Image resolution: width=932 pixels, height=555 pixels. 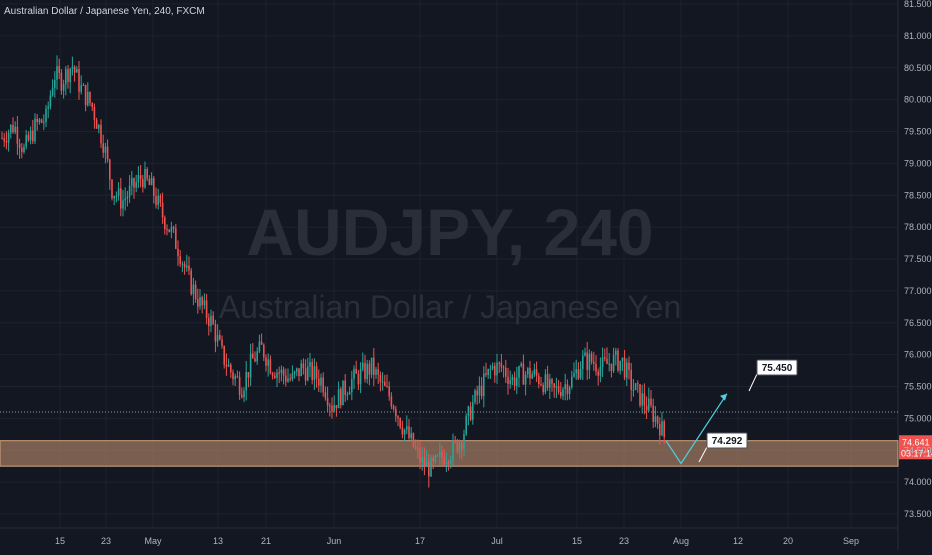 I want to click on y-tick-label: 79.500, so click(x=918, y=132).